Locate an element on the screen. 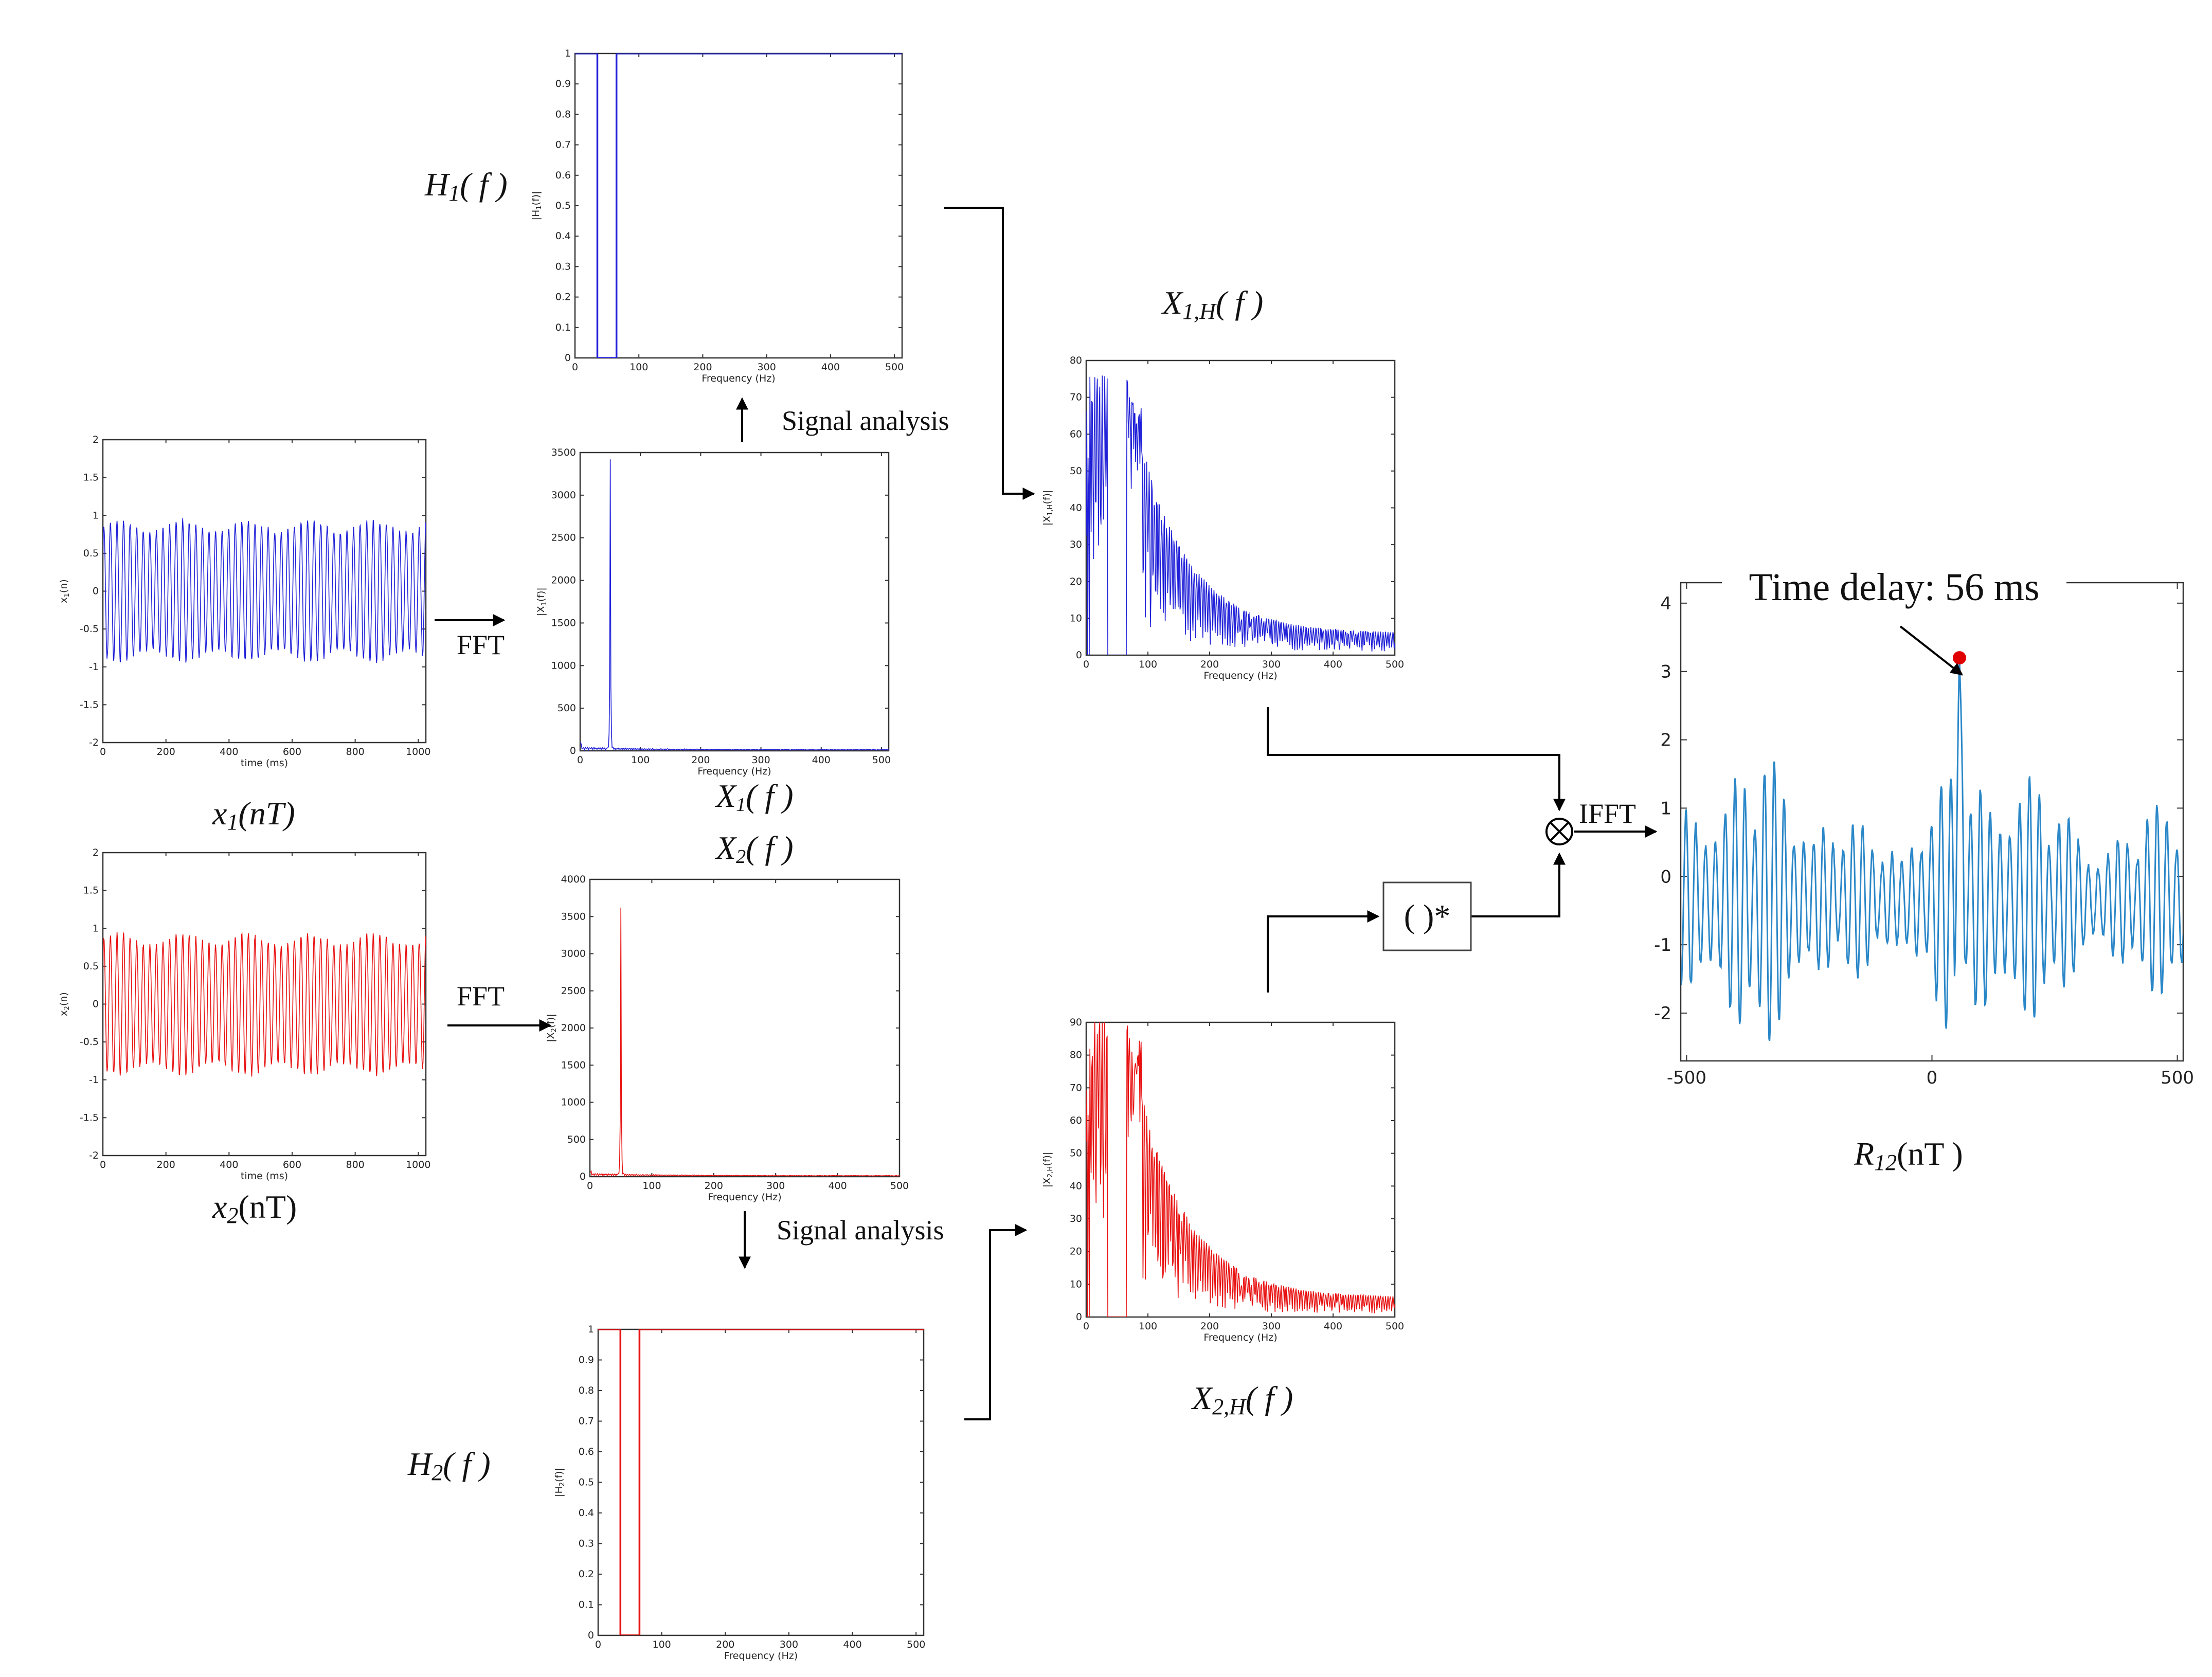  caption-x2-sub: 2 is located at coordinates (232, 1215).